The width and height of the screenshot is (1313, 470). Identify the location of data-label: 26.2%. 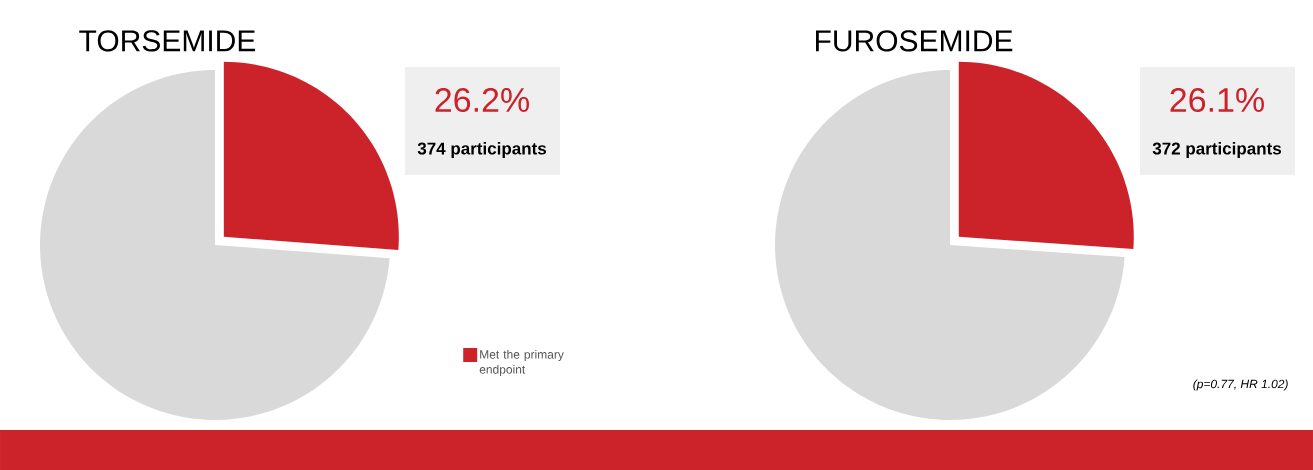
(482, 100).